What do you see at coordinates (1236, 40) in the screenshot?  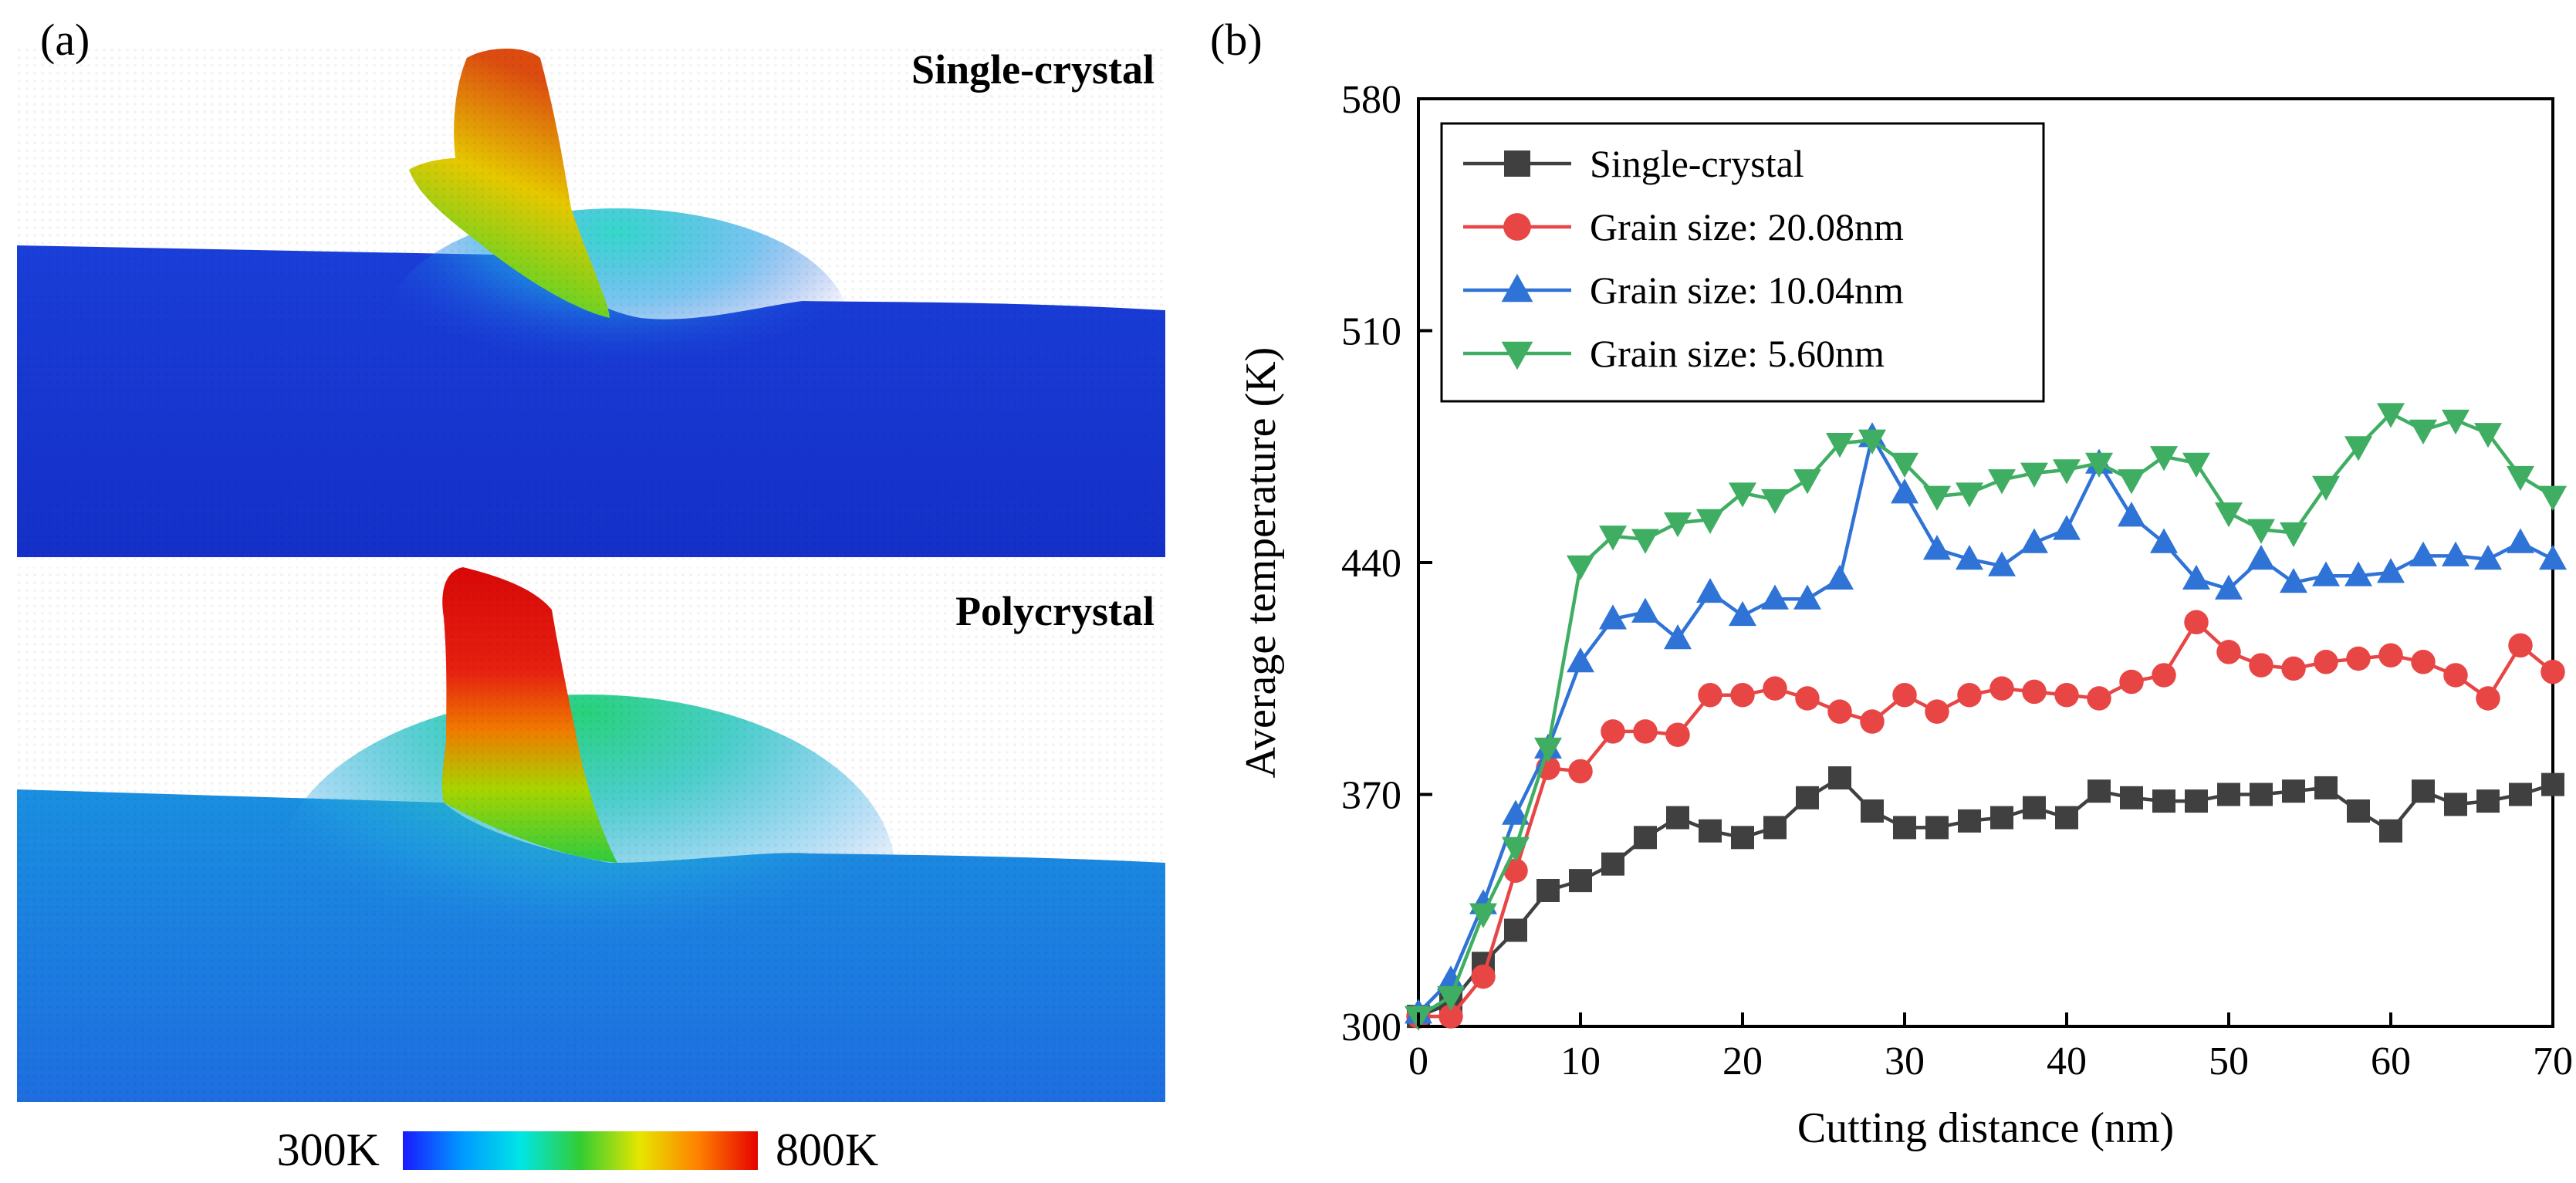 I see `panel-b-label: (b)` at bounding box center [1236, 40].